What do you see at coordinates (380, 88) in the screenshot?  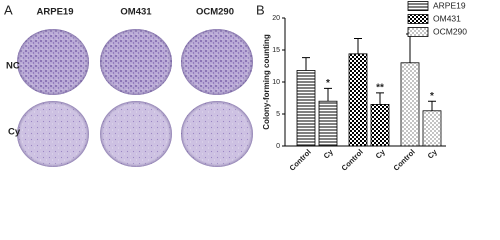 I see `significance: **` at bounding box center [380, 88].